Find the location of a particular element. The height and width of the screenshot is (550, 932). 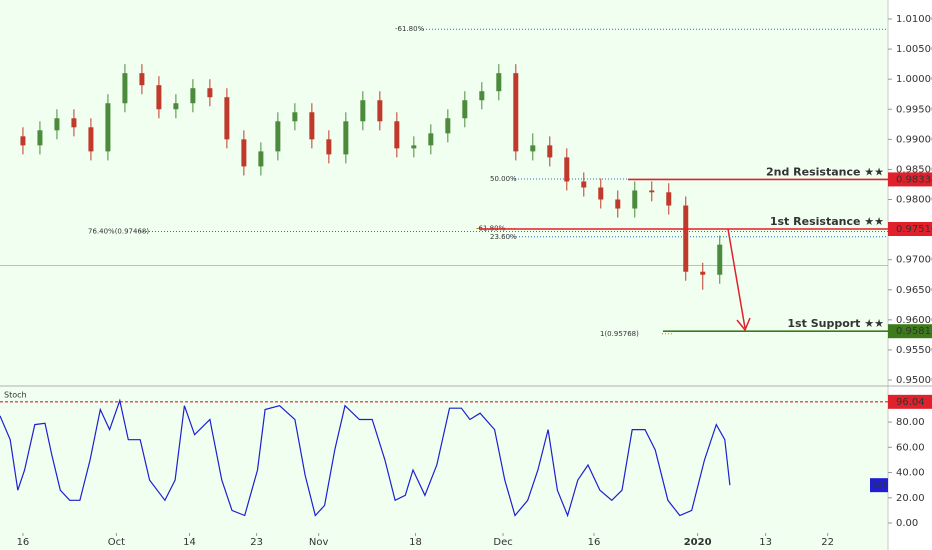

x-tick-label: Oct is located at coordinates (116, 542).